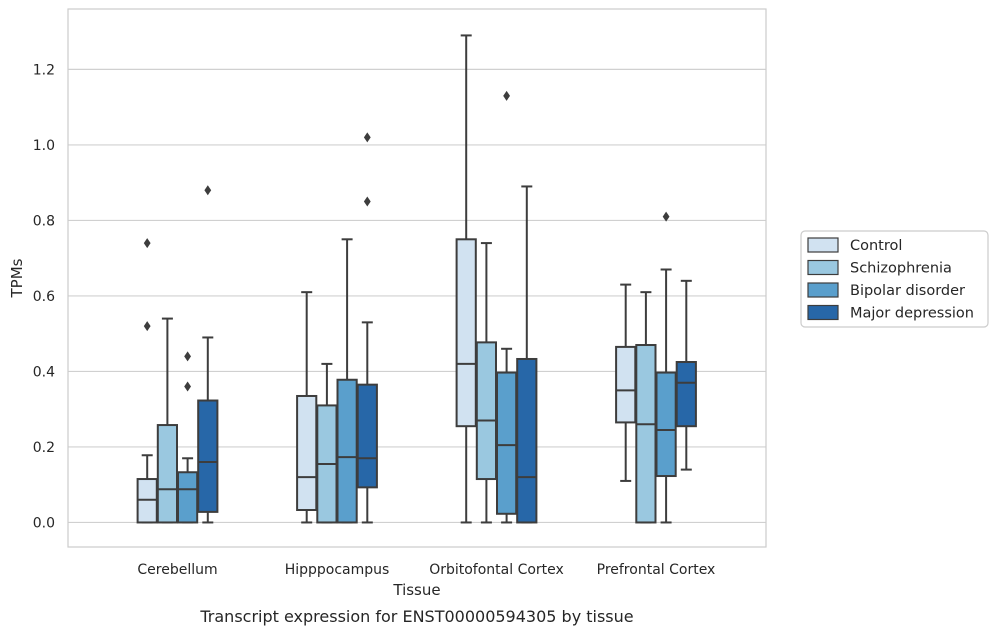  What do you see at coordinates (44, 523) in the screenshot?
I see `y-tick-label: 0.0` at bounding box center [44, 523].